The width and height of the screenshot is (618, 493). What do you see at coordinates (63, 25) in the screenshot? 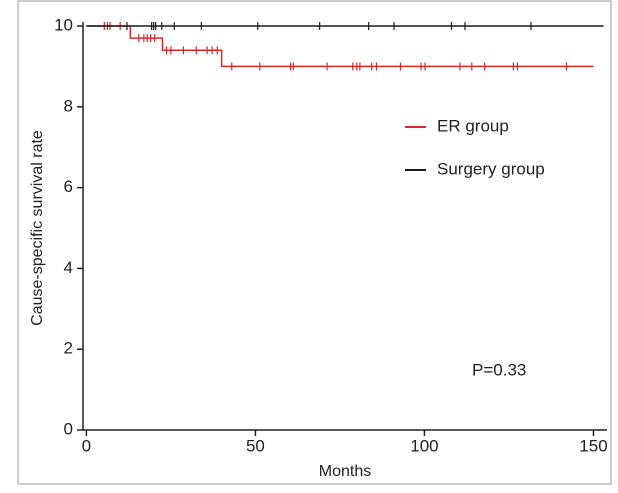
I see `y-tick-label: 10` at bounding box center [63, 25].